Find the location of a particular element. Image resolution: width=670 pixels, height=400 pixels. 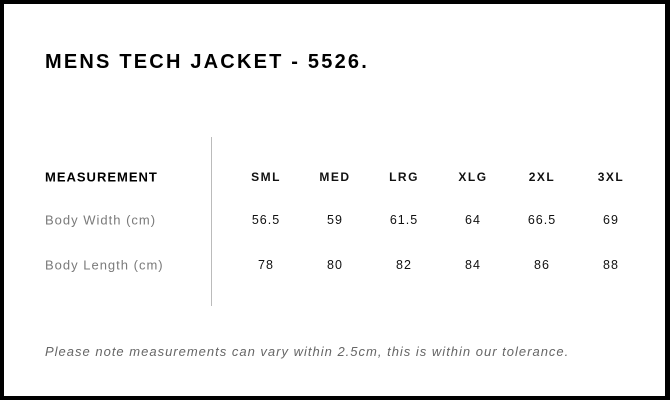

table-cell: 86 is located at coordinates (542, 265).